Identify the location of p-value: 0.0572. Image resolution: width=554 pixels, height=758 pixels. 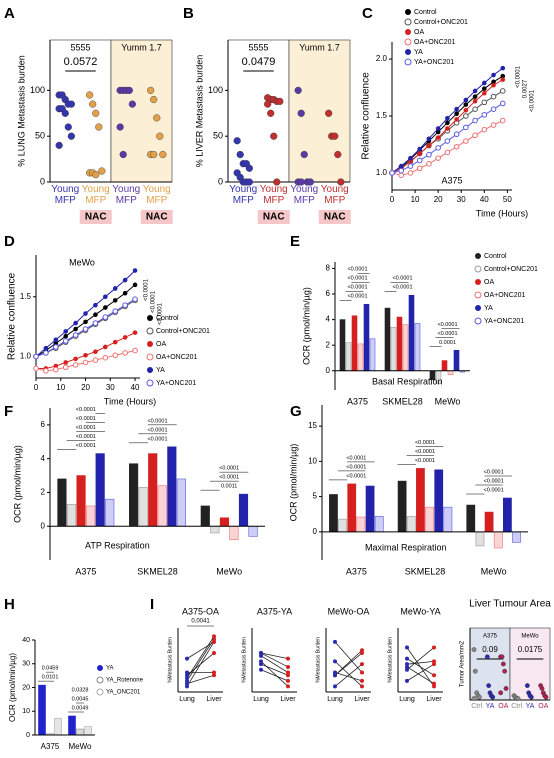
(81, 62).